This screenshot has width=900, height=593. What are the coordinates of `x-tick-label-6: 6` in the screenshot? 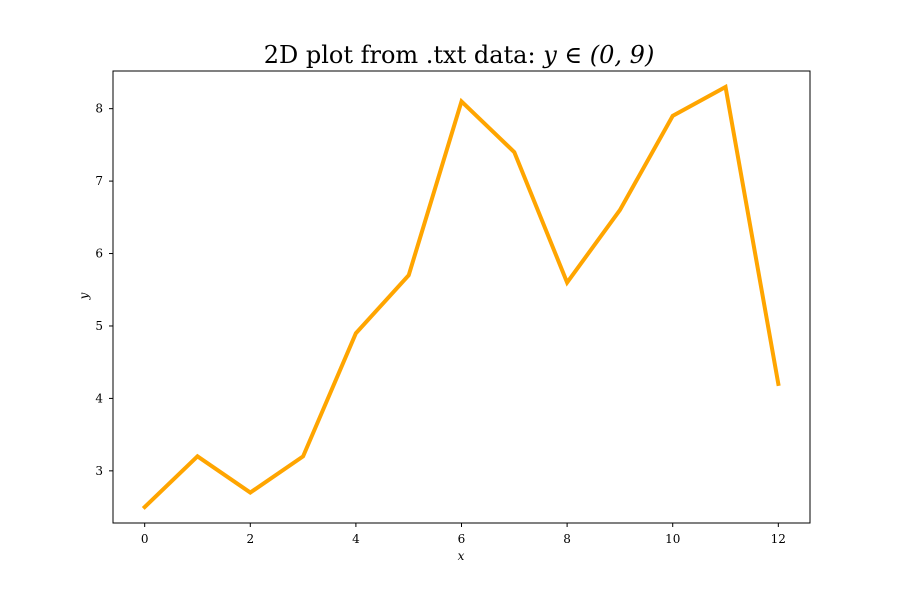 It's located at (462, 539).